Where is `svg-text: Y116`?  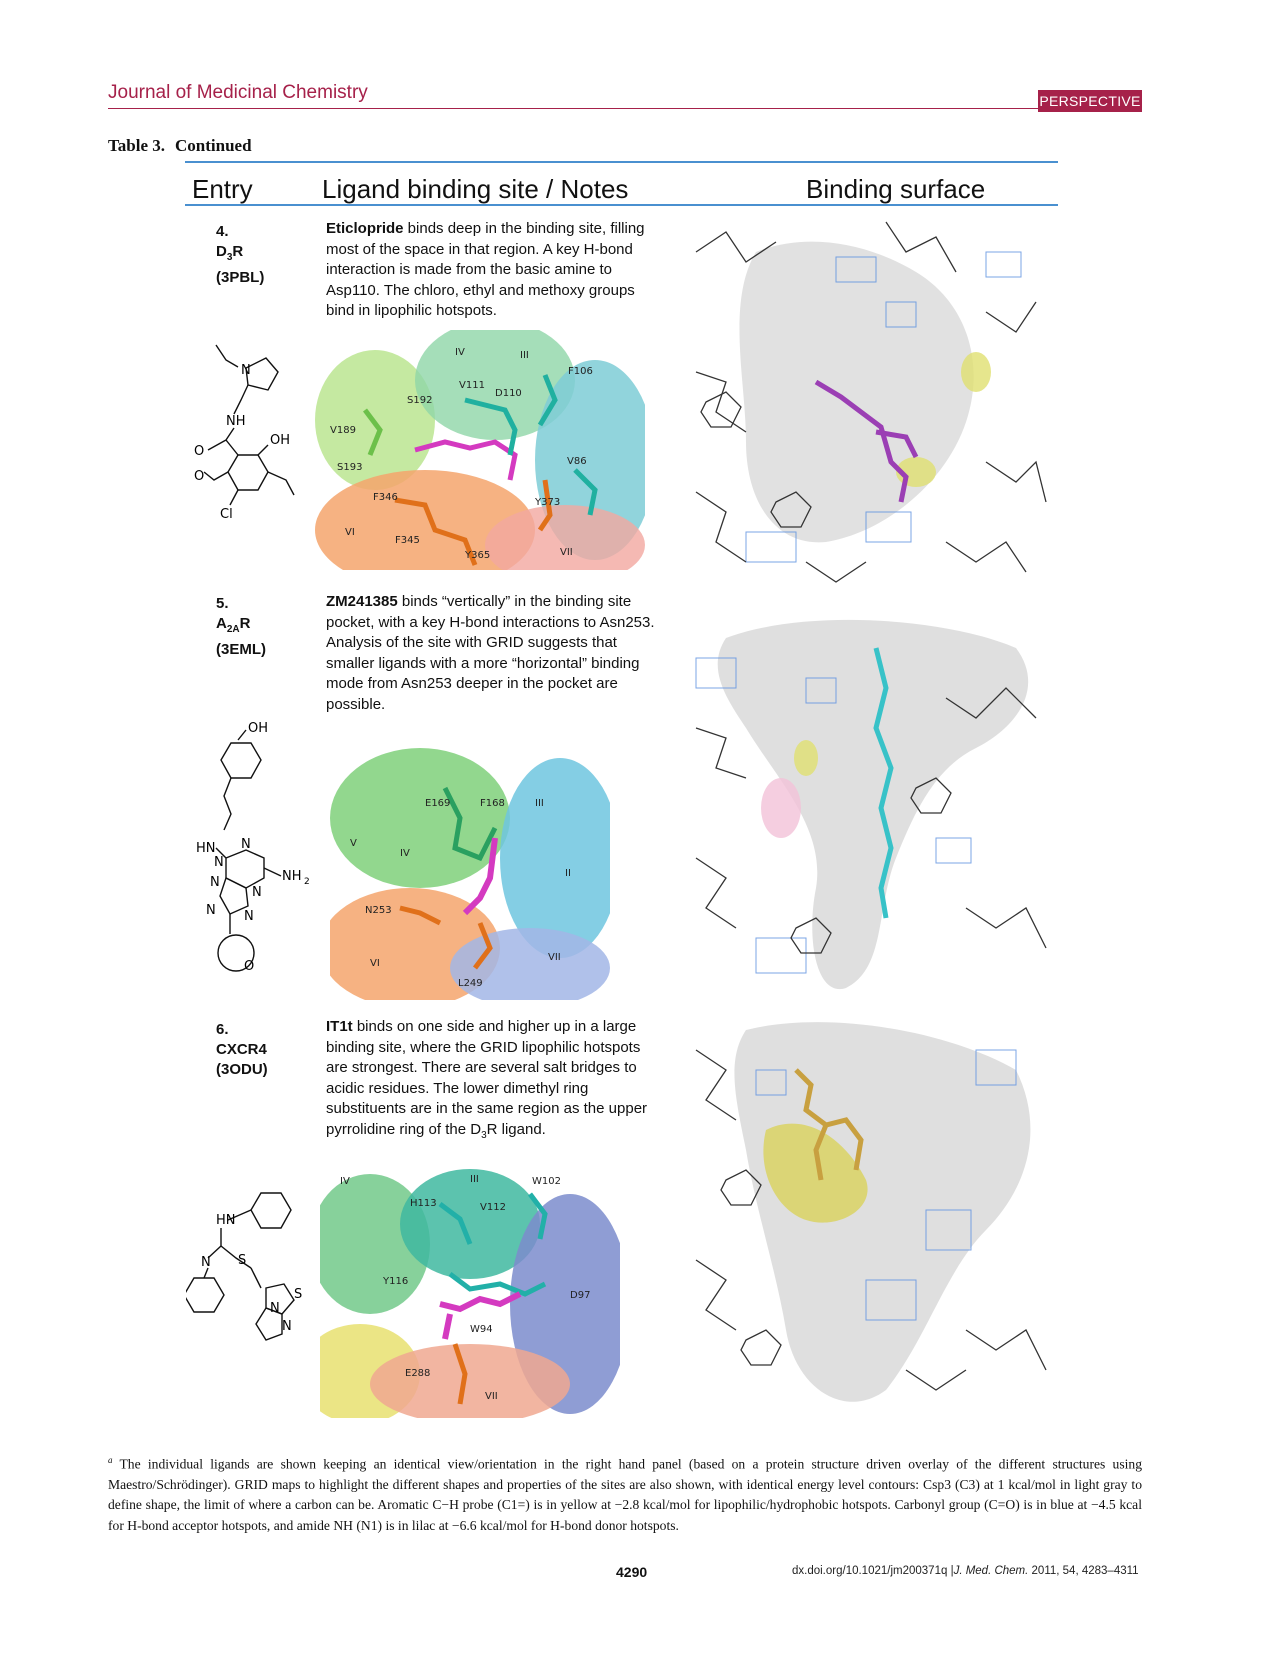
svg-text: Y116 is located at coordinates (395, 1281).